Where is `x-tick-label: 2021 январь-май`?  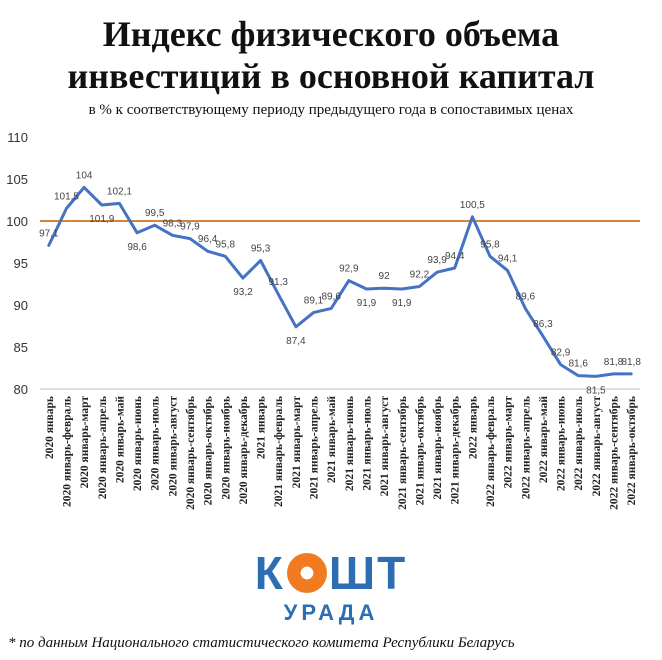 x-tick-label: 2021 январь-май is located at coordinates (332, 439).